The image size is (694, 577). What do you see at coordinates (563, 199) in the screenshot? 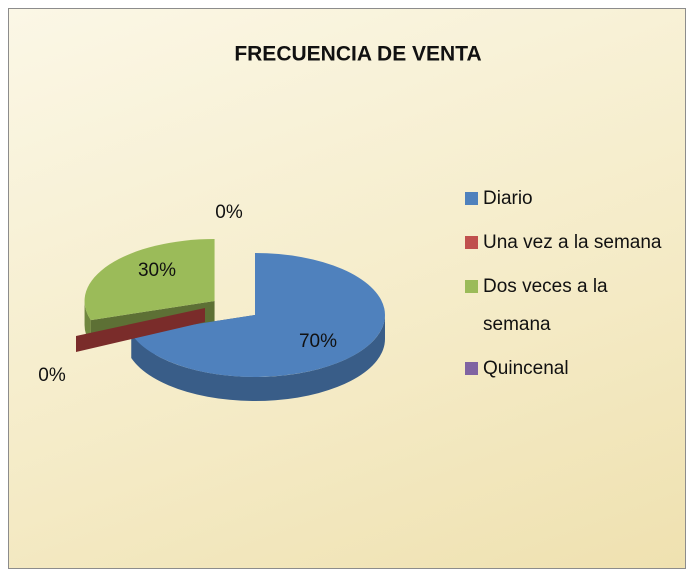
I see `legend-item: Diario` at bounding box center [563, 199].